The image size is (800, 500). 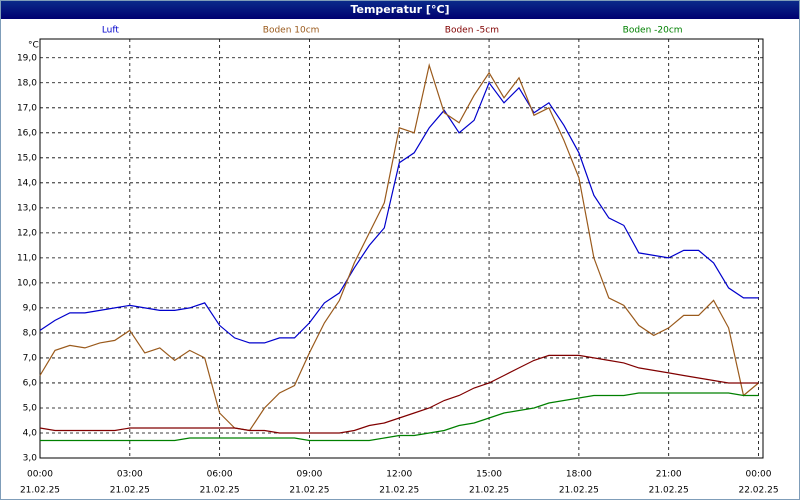 What do you see at coordinates (30, 408) in the screenshot?
I see `y-tick-label: 5,0` at bounding box center [30, 408].